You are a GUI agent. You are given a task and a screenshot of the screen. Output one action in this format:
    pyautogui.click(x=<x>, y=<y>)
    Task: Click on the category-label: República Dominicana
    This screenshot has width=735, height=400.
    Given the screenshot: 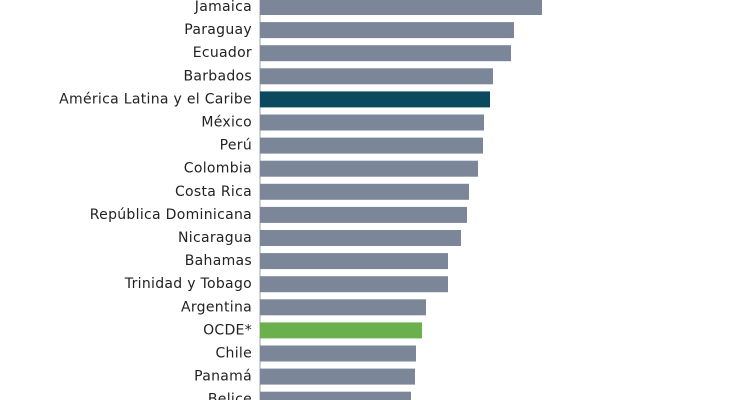 What is the action you would take?
    pyautogui.click(x=171, y=215)
    